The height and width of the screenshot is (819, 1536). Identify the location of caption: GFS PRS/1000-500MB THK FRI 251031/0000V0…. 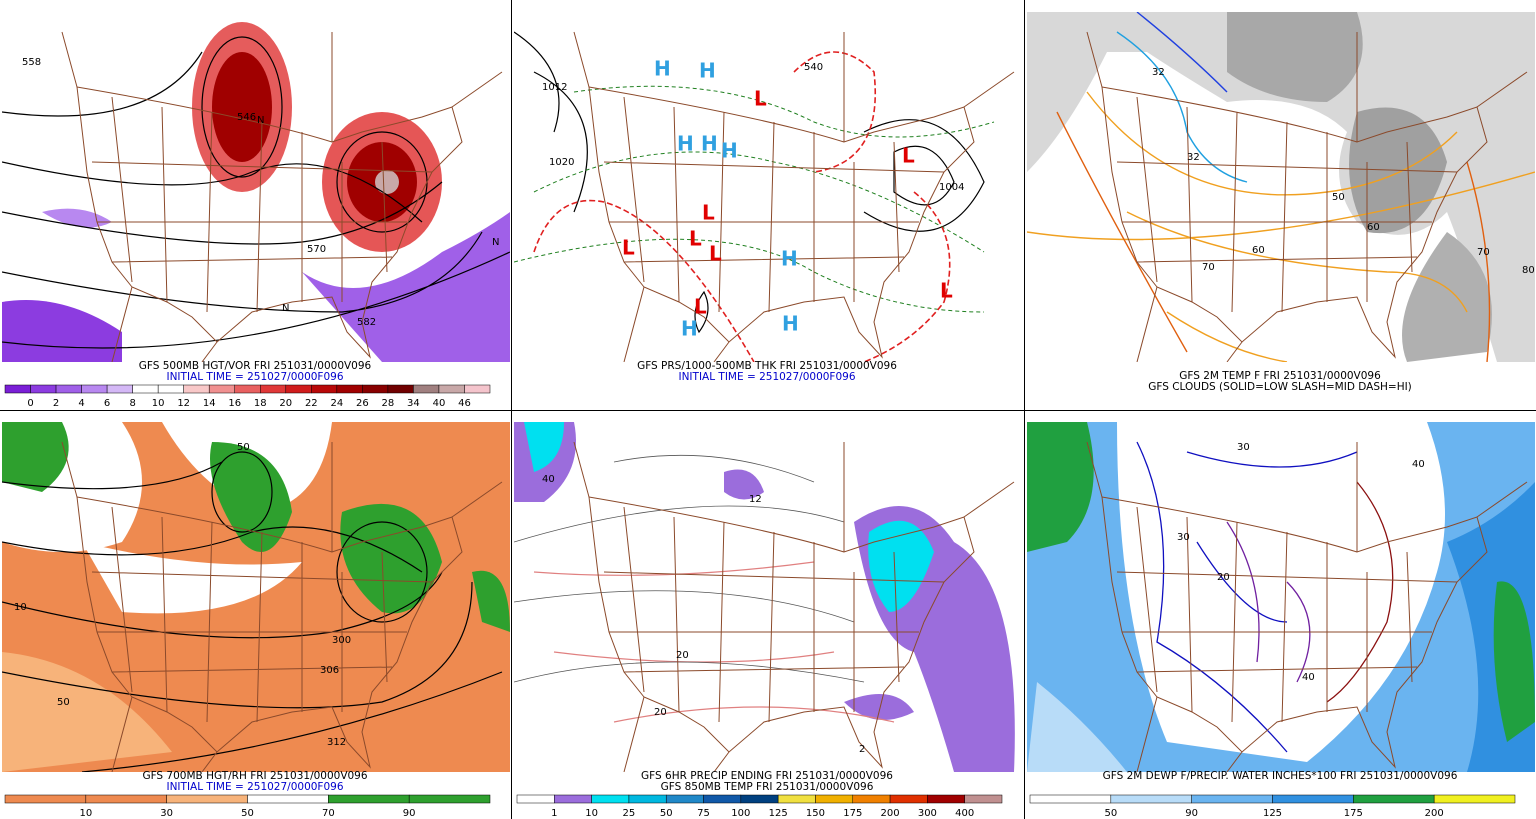
(767, 366).